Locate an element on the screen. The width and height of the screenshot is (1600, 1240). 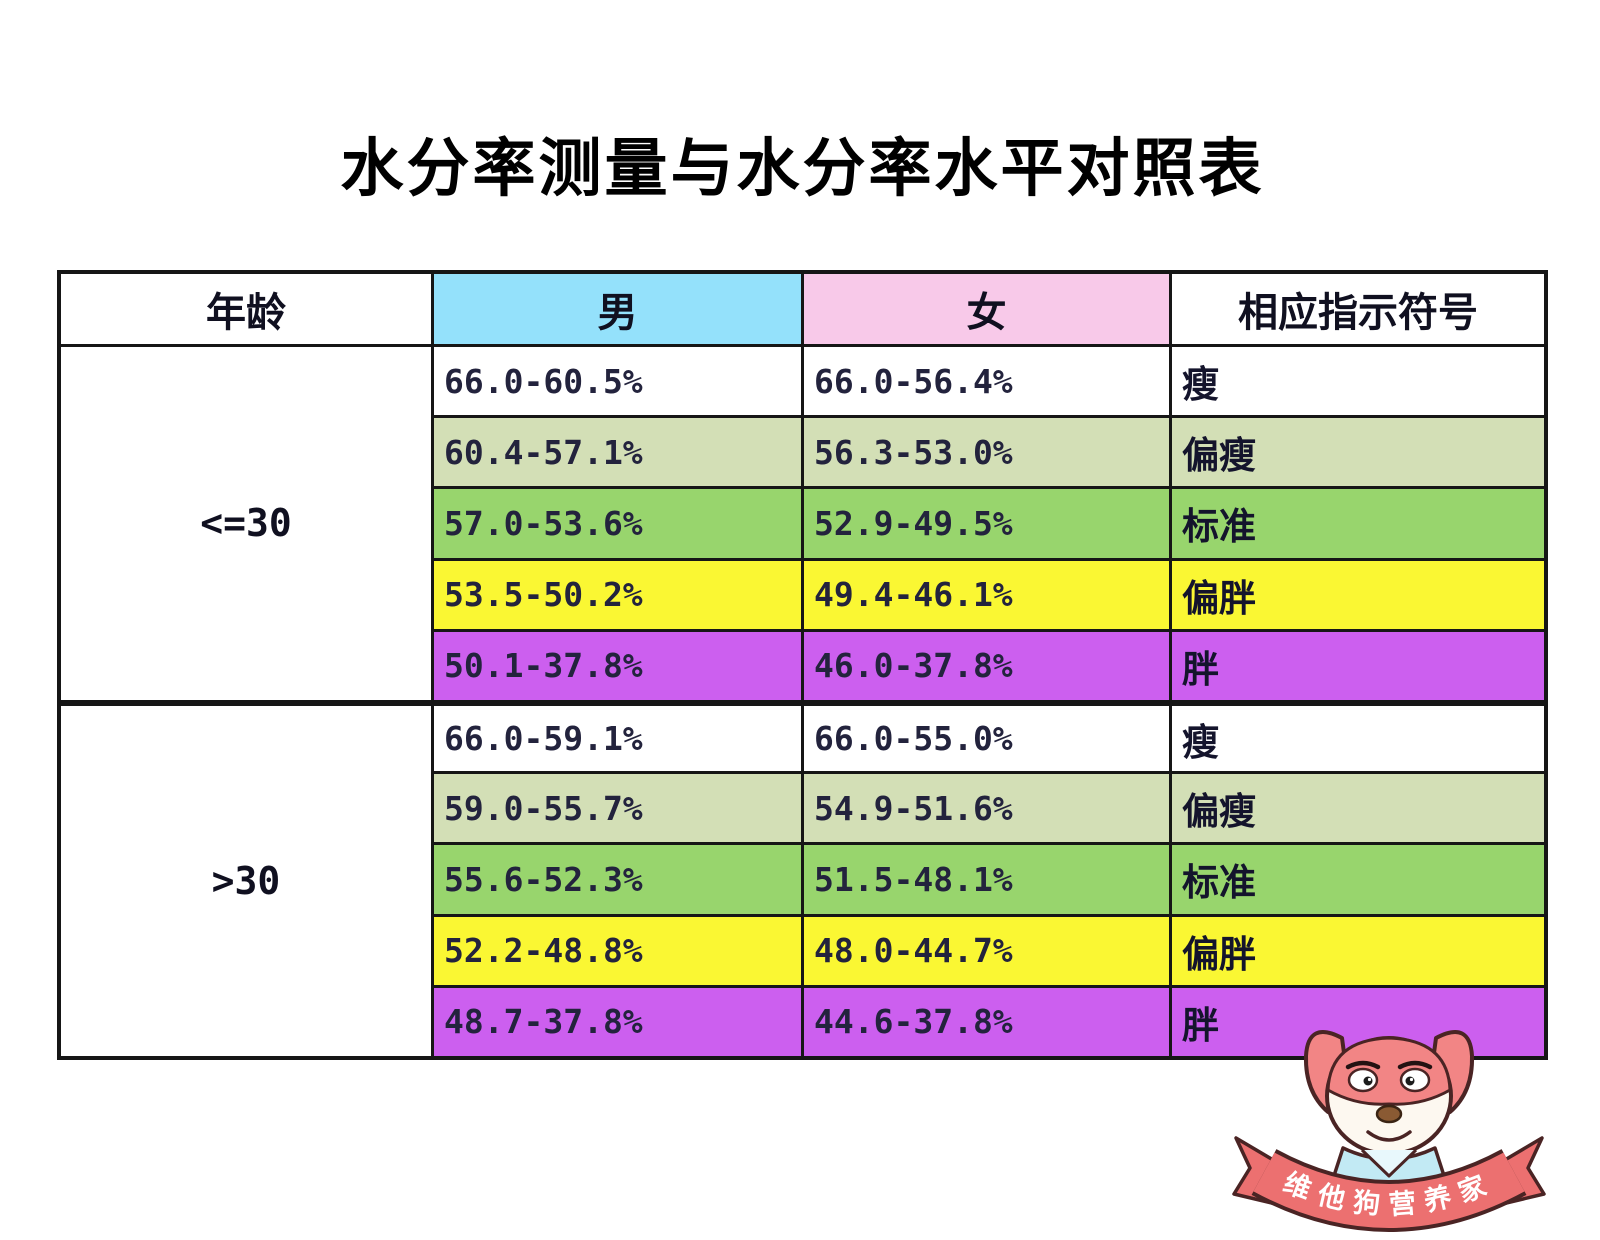
age-group-under-30: <=30 is located at coordinates (246, 523).